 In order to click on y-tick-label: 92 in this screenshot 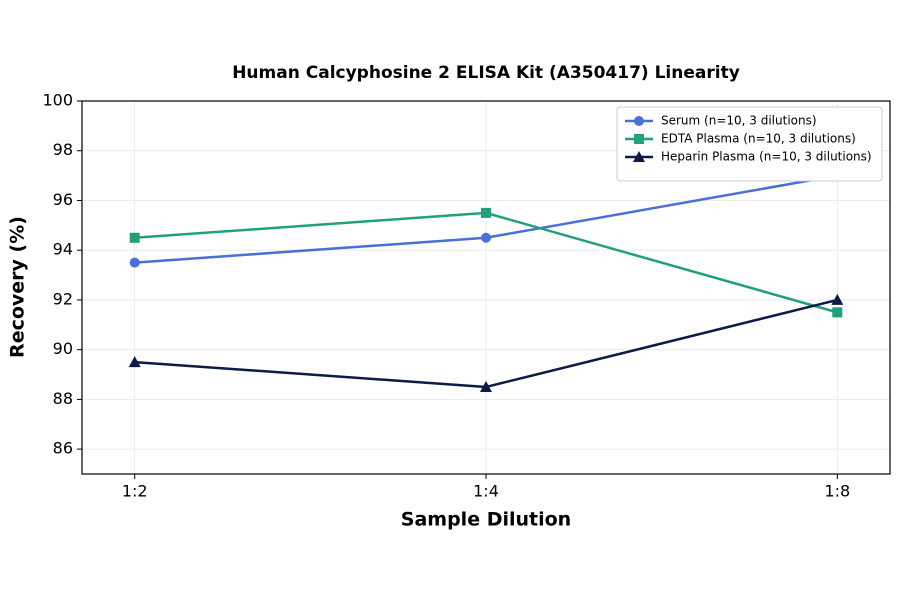, I will do `click(63, 298)`.